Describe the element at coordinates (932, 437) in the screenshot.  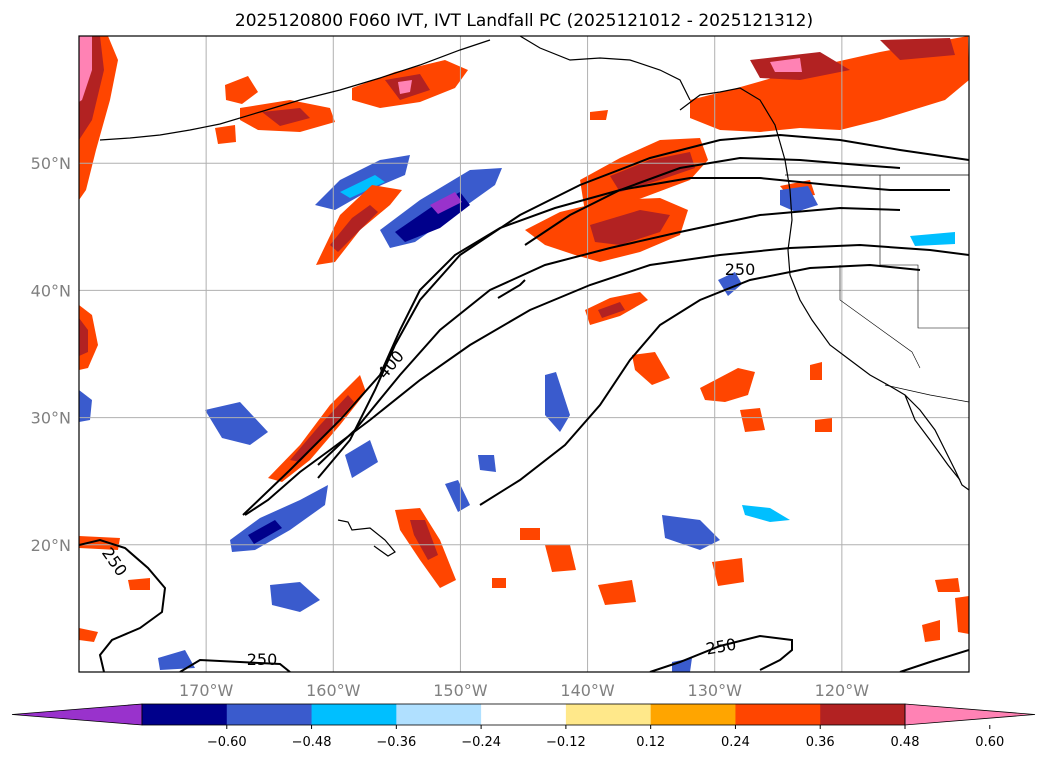
I see `coast-baja` at that location.